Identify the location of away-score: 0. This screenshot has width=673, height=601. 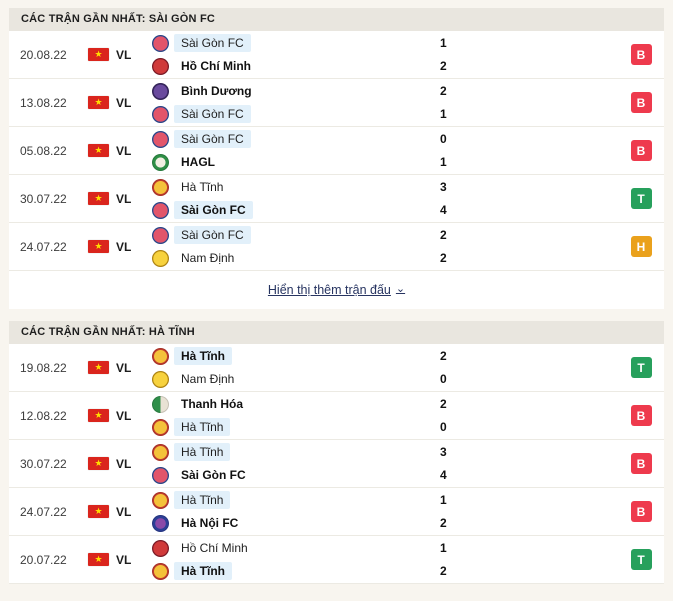
(443, 427).